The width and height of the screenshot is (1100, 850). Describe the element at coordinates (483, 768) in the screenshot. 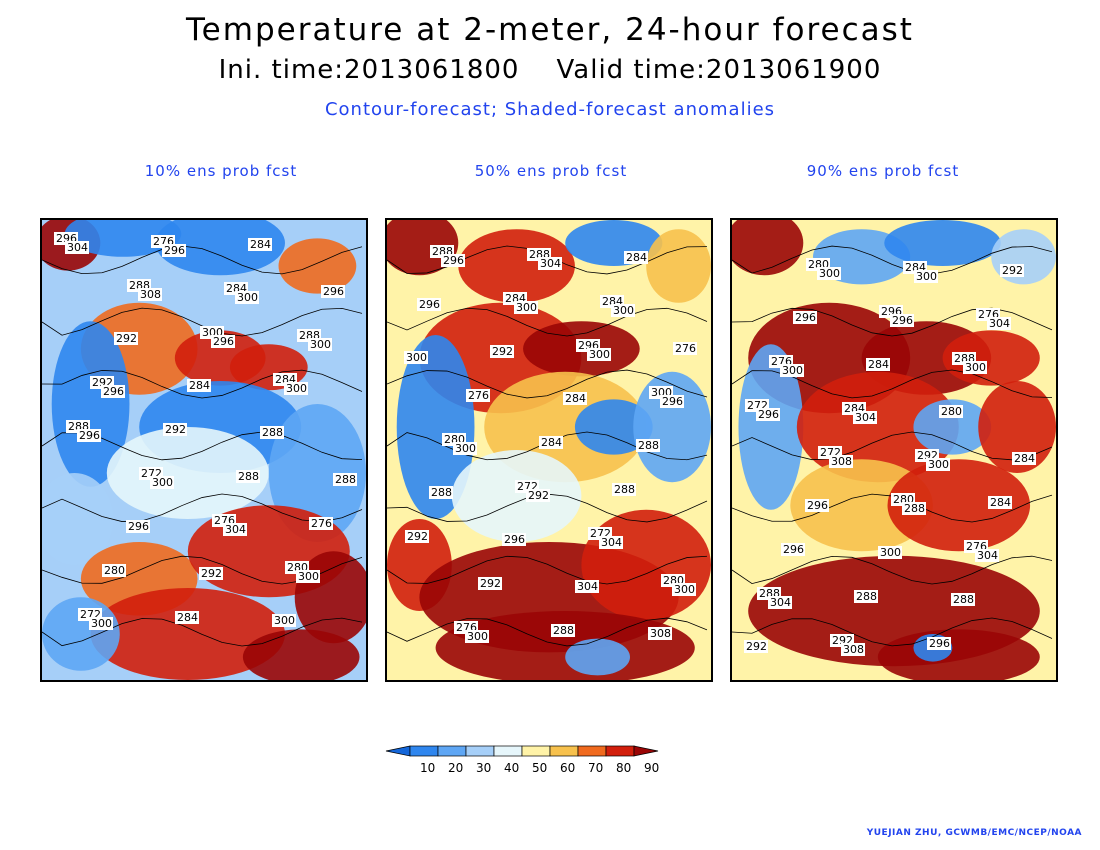

I see `colorbar-tick-label: 30` at that location.